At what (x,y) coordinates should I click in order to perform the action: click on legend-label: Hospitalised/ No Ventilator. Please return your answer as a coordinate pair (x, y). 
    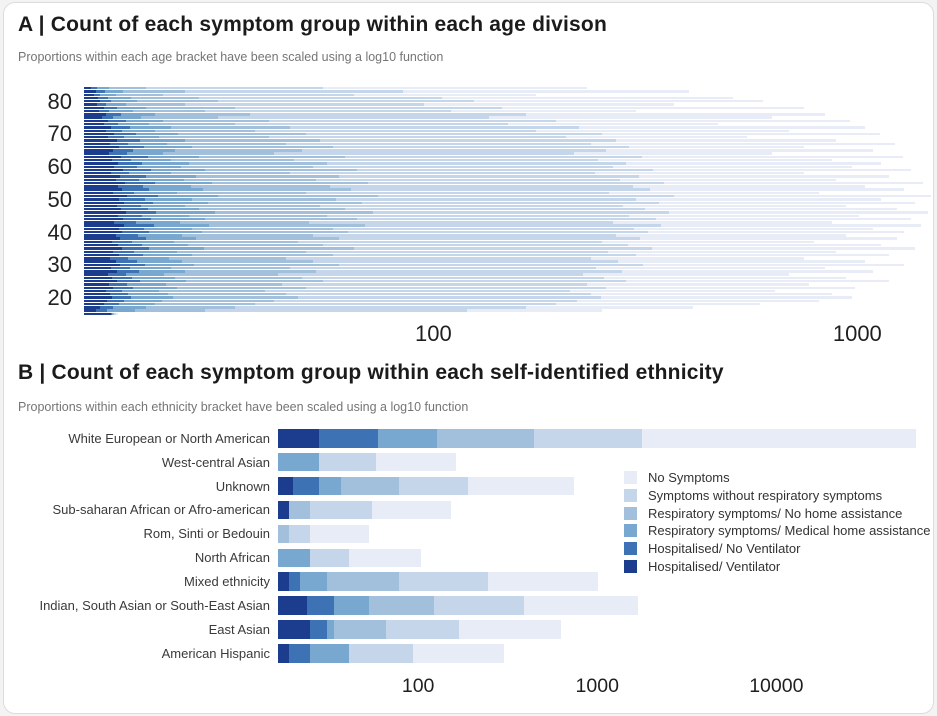
    Looking at the image, I should click on (724, 549).